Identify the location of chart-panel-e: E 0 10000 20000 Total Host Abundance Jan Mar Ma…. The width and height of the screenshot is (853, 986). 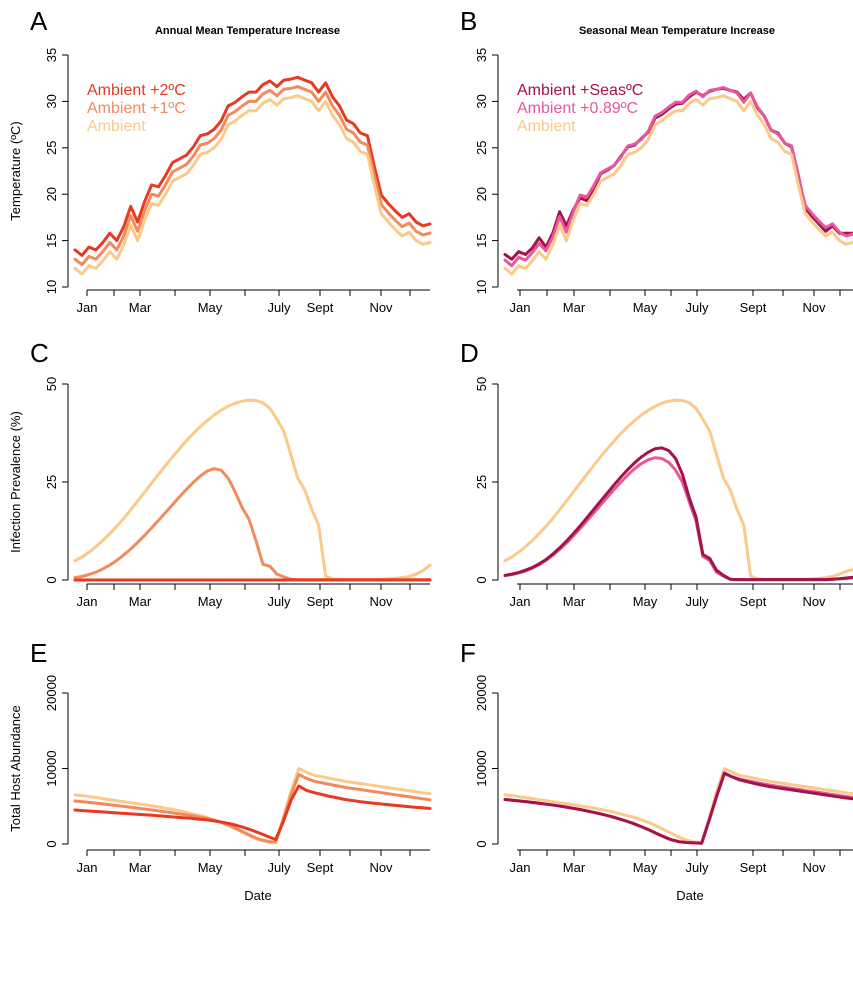
(220, 770).